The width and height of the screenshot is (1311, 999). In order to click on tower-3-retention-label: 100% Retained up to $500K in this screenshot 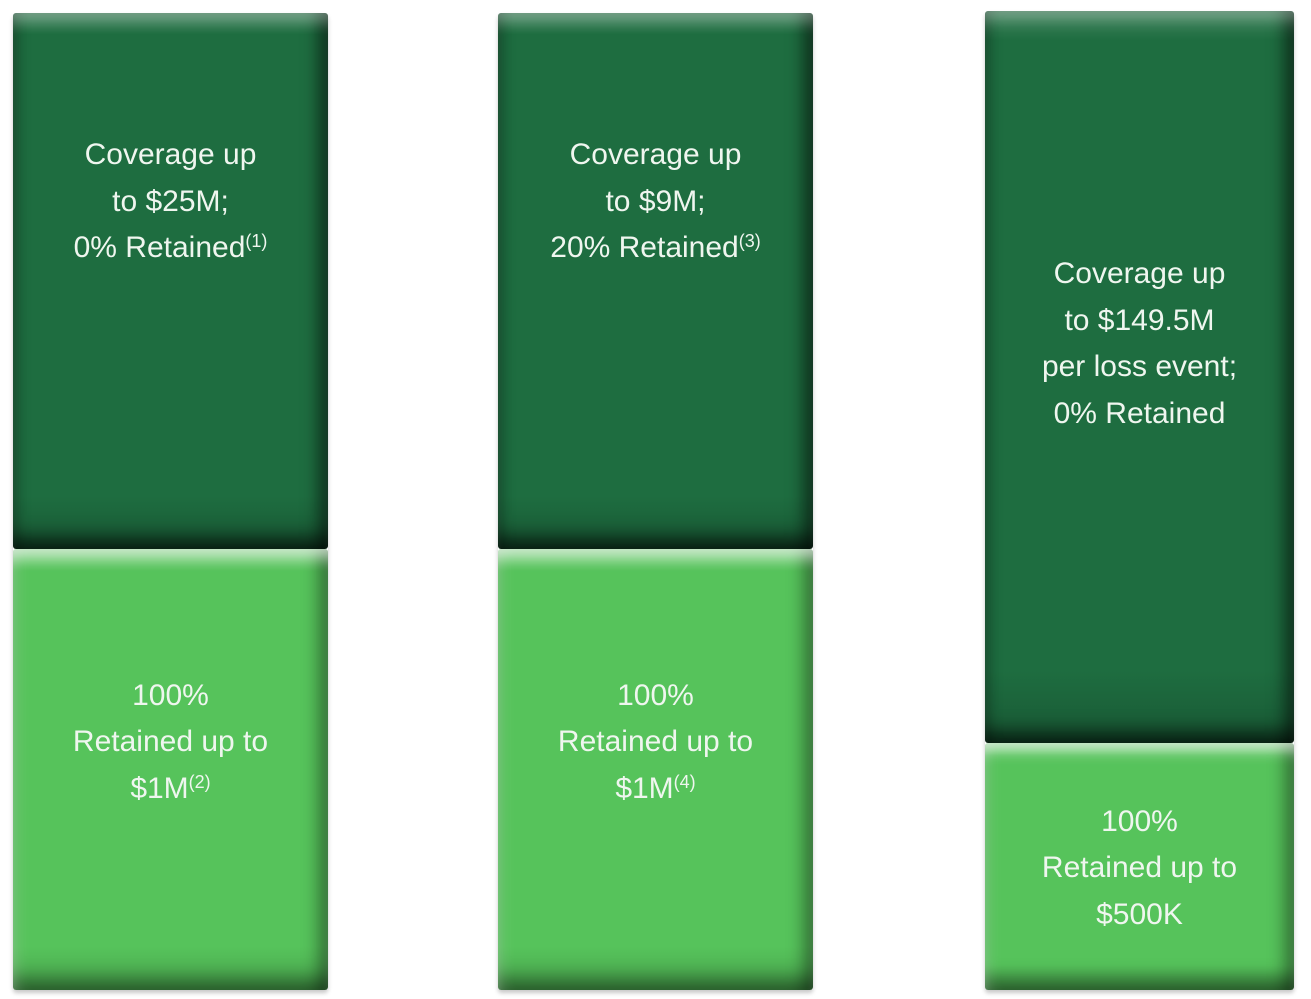, I will do `click(1139, 869)`.